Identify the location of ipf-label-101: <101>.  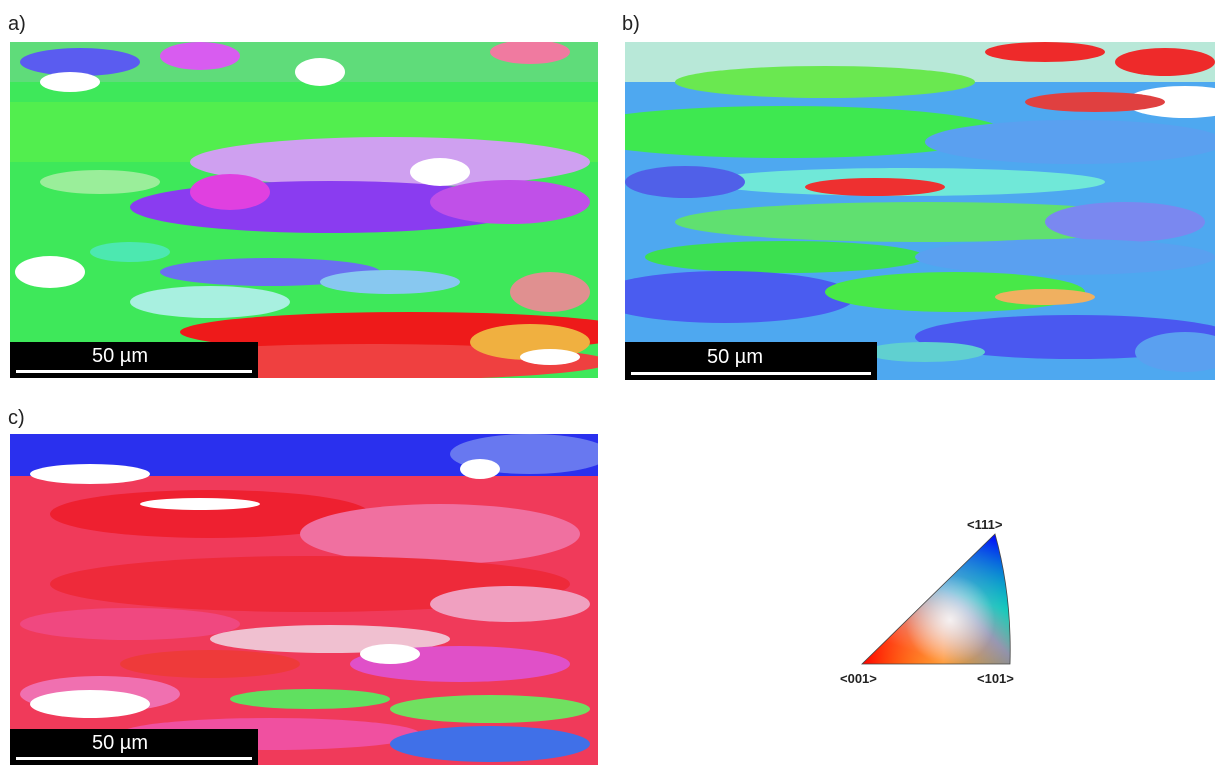
(995, 678).